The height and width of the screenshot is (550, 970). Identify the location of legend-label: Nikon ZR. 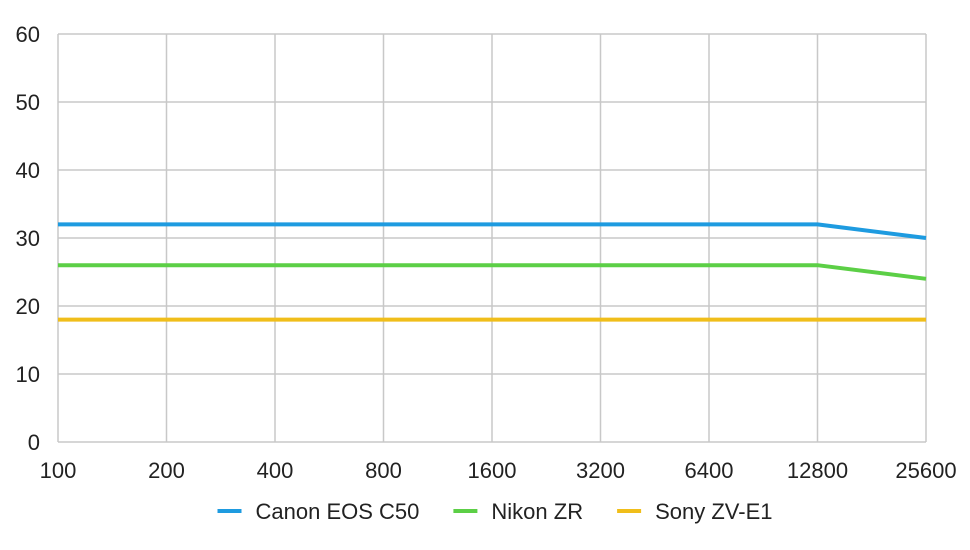
(537, 511).